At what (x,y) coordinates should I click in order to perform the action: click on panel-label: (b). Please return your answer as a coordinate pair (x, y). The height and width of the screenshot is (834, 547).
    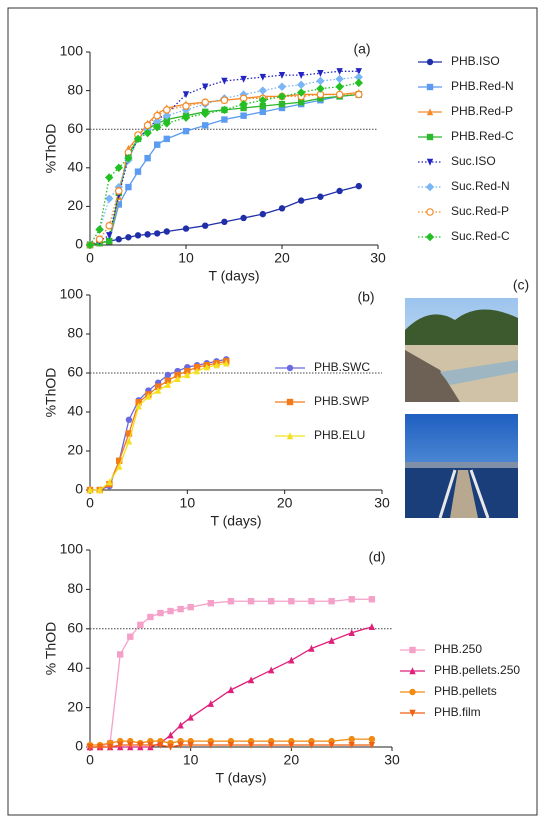
    Looking at the image, I should click on (365, 297).